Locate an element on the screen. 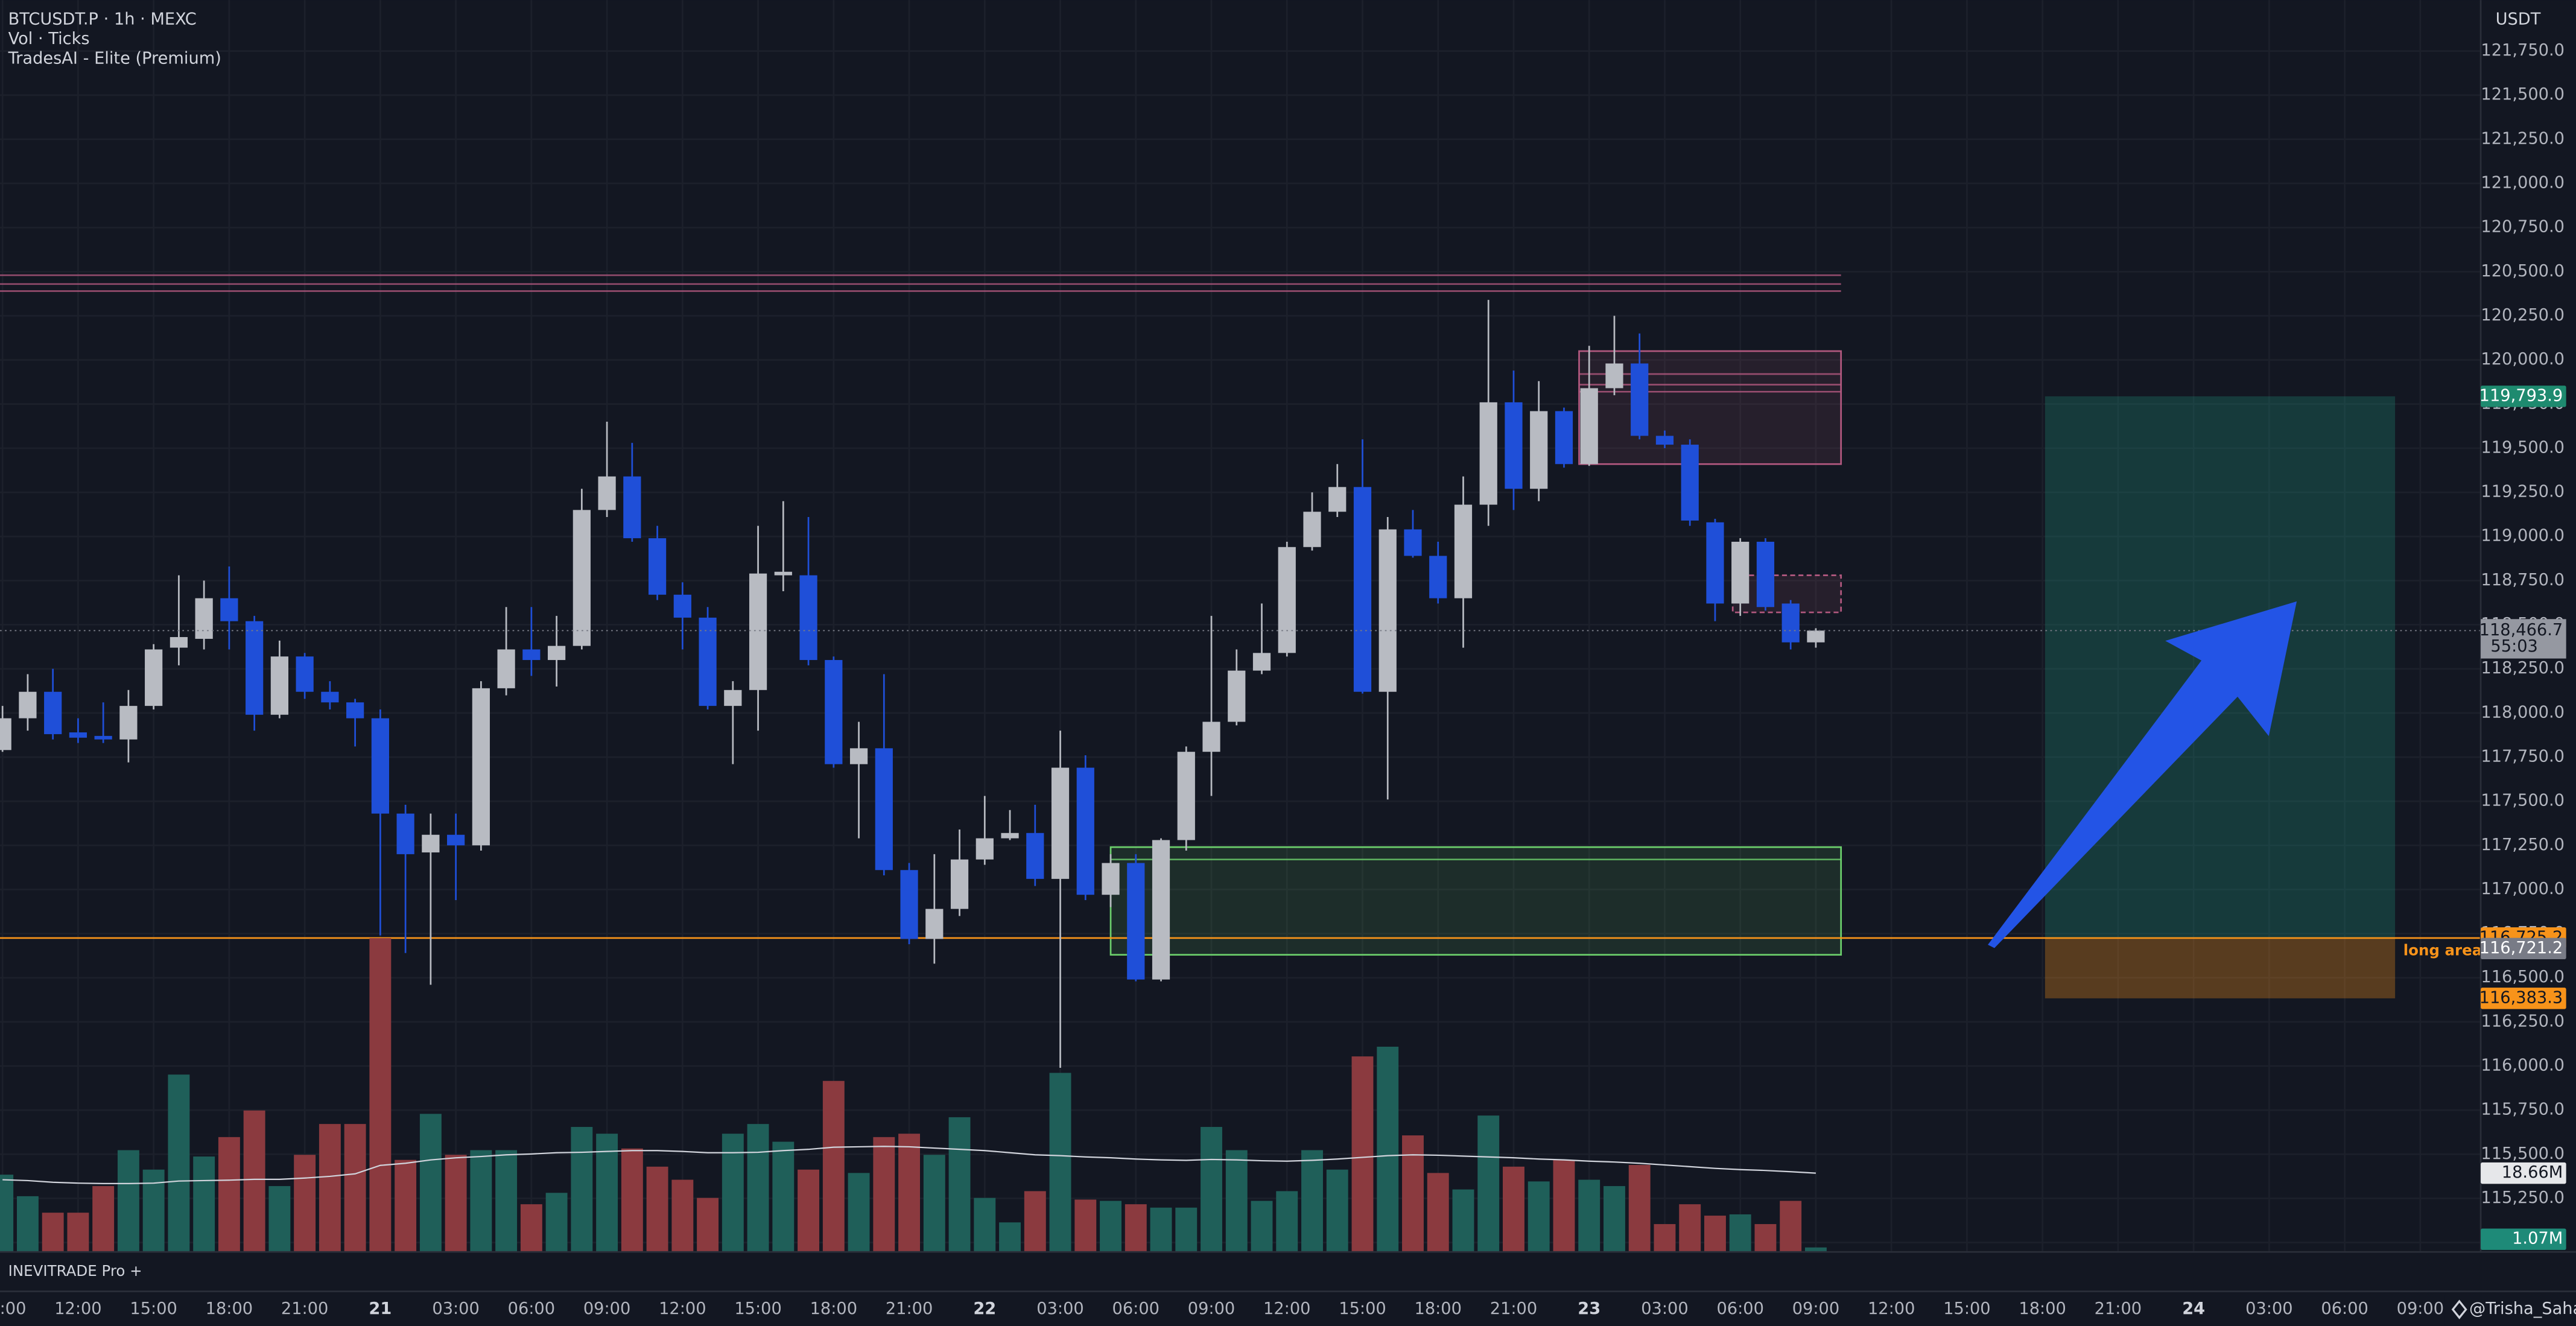 The image size is (2576, 1326). mark-price-badge-label: 116,721.2 is located at coordinates (2521, 948).